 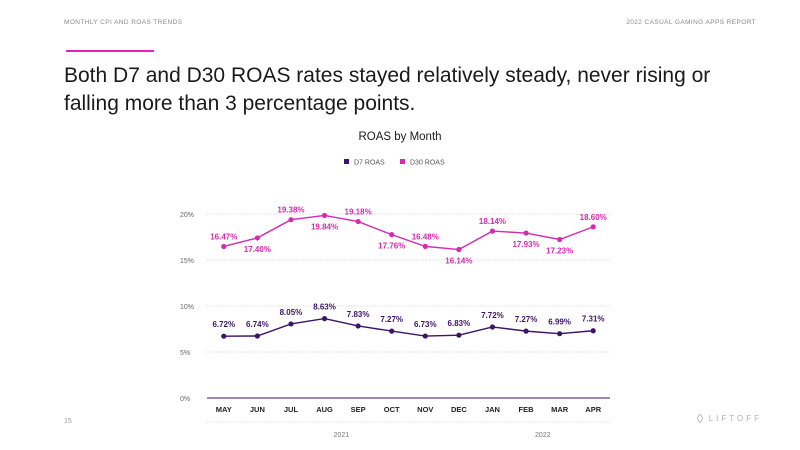 I want to click on x-tick-label-nov: NOV, so click(x=425, y=409).